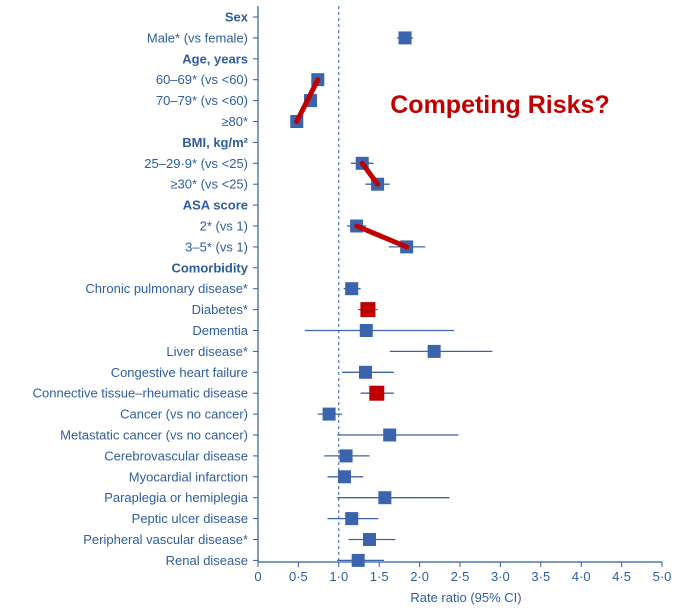 The width and height of the screenshot is (678, 611). Describe the element at coordinates (215, 142) in the screenshot. I see `group-header: BMI, kg/m²` at that location.